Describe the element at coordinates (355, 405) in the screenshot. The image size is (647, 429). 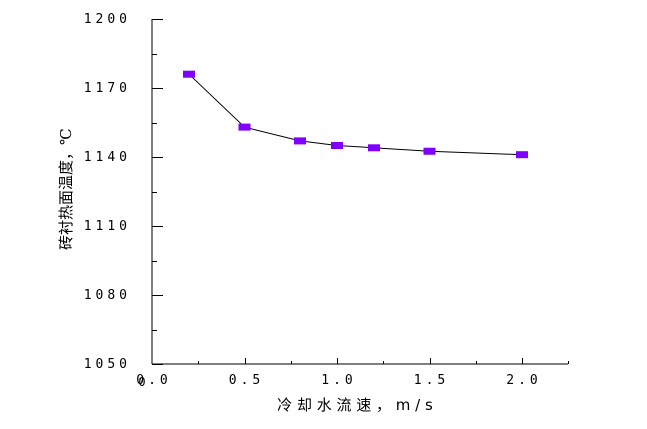
I see `x-axis-title: 冷 却 水 流 速 ， m / s` at that location.